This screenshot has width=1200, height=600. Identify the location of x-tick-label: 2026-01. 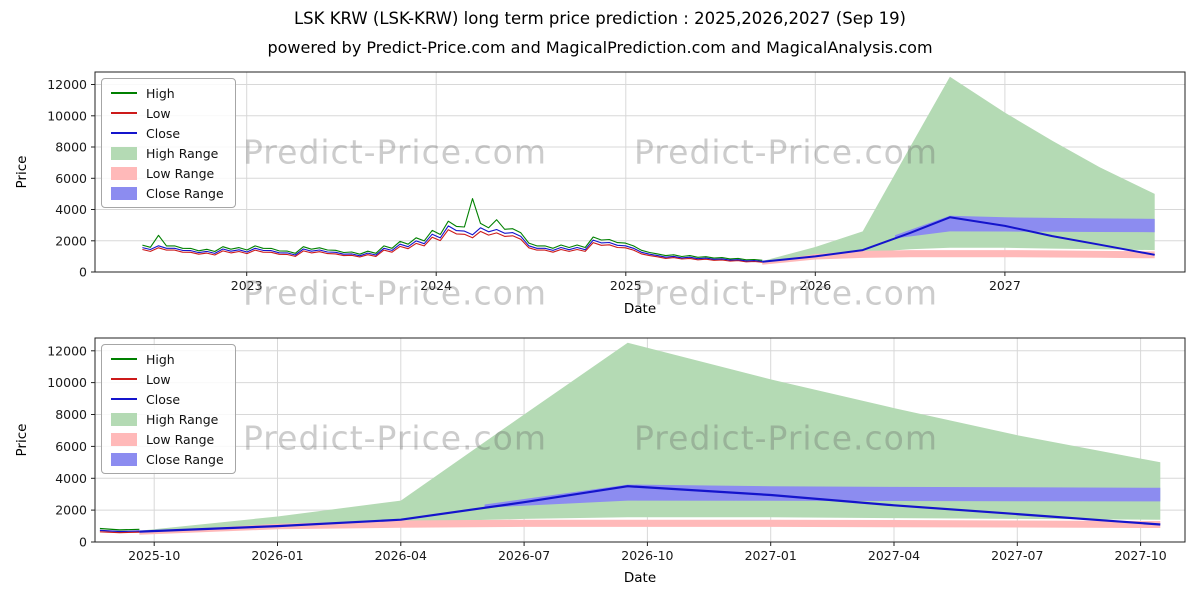
(277, 555).